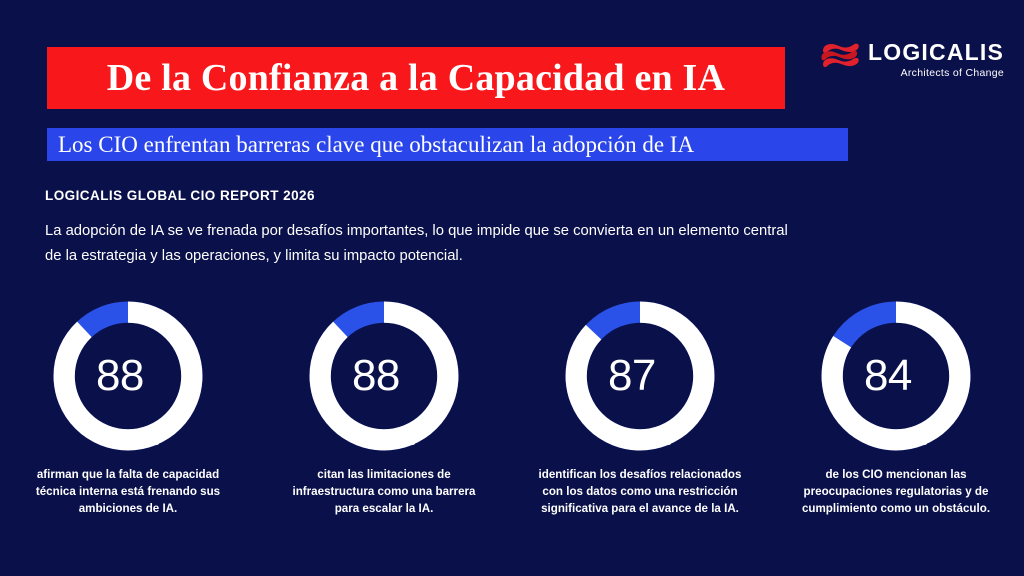  I want to click on donut-value: 87, so click(631, 375).